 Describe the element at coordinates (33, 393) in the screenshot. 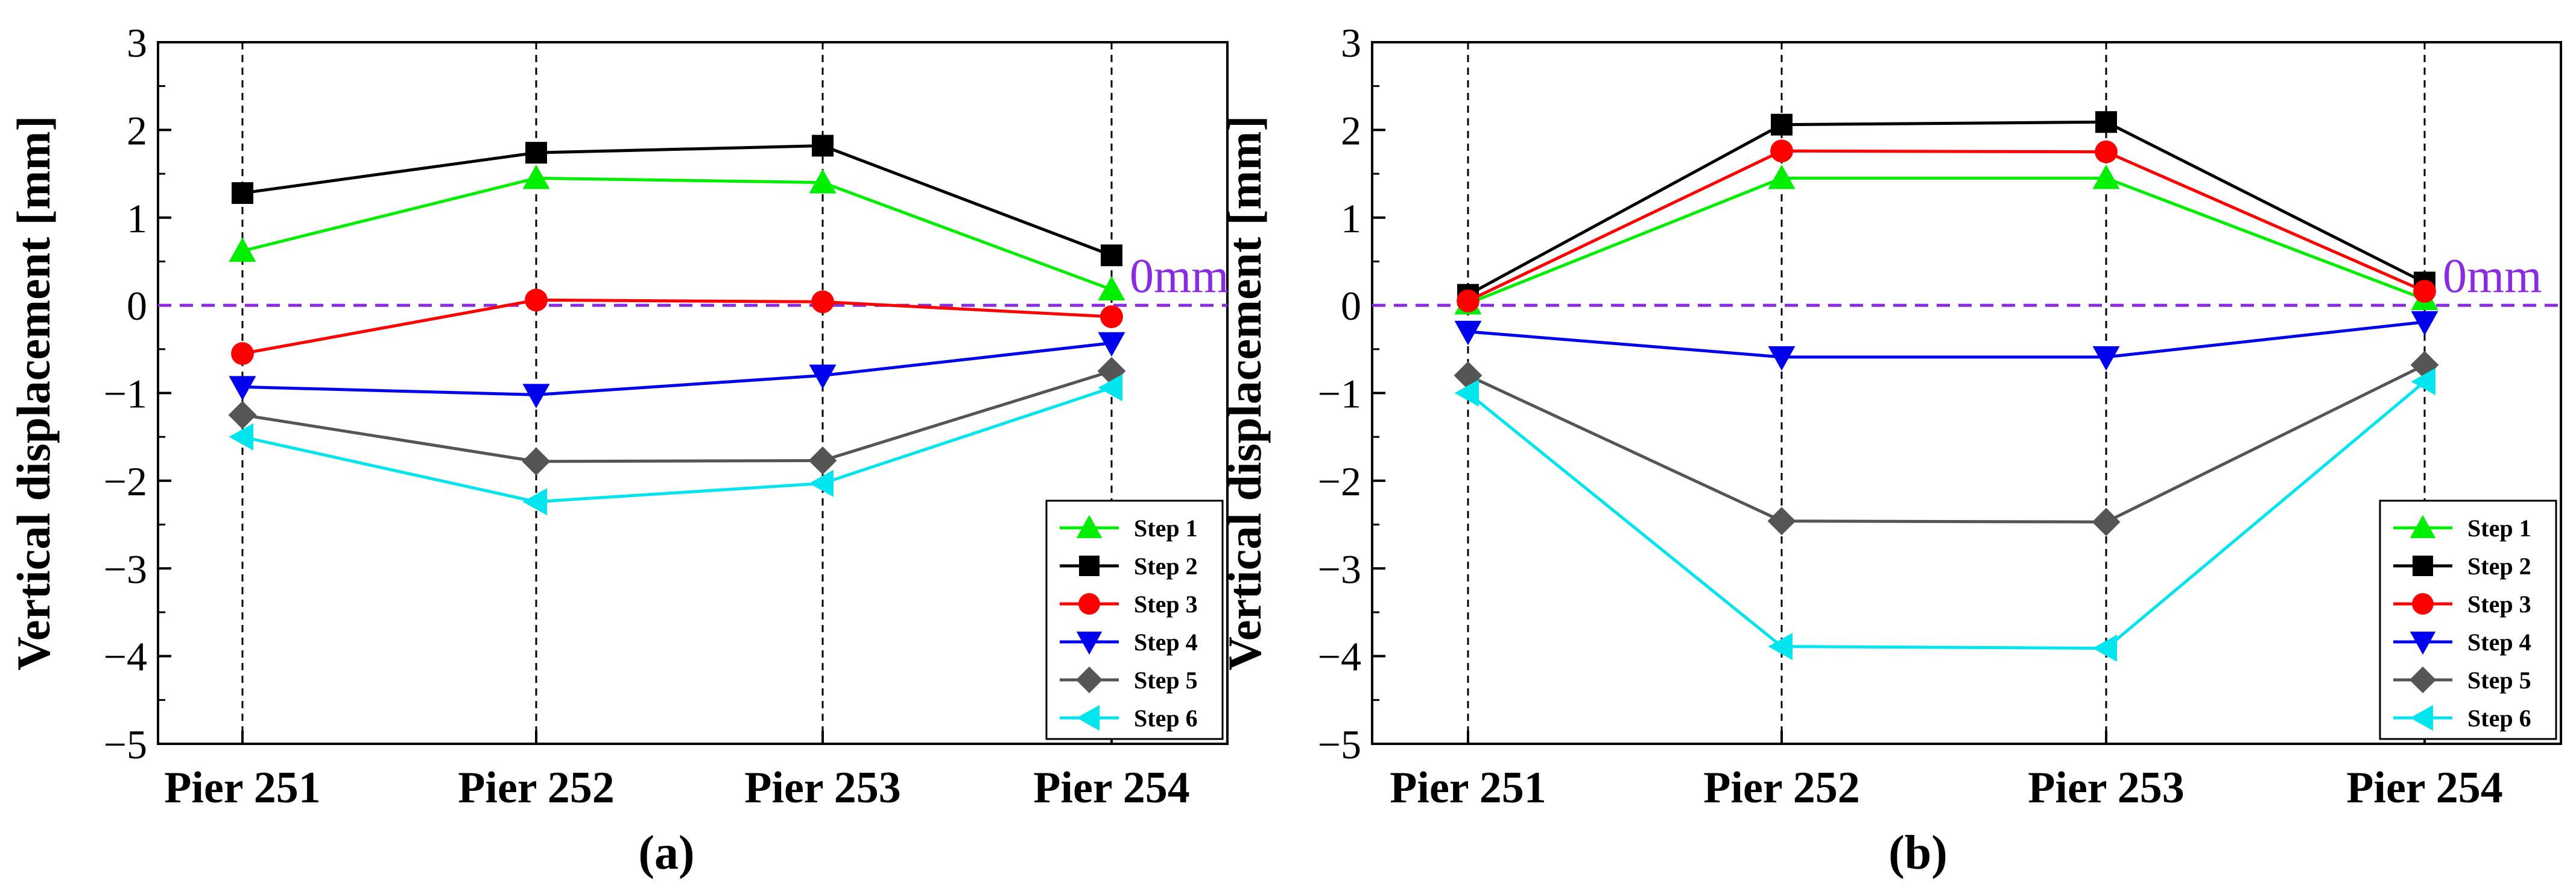

I see `y-axis-title: Vertical displacement [mm]` at that location.